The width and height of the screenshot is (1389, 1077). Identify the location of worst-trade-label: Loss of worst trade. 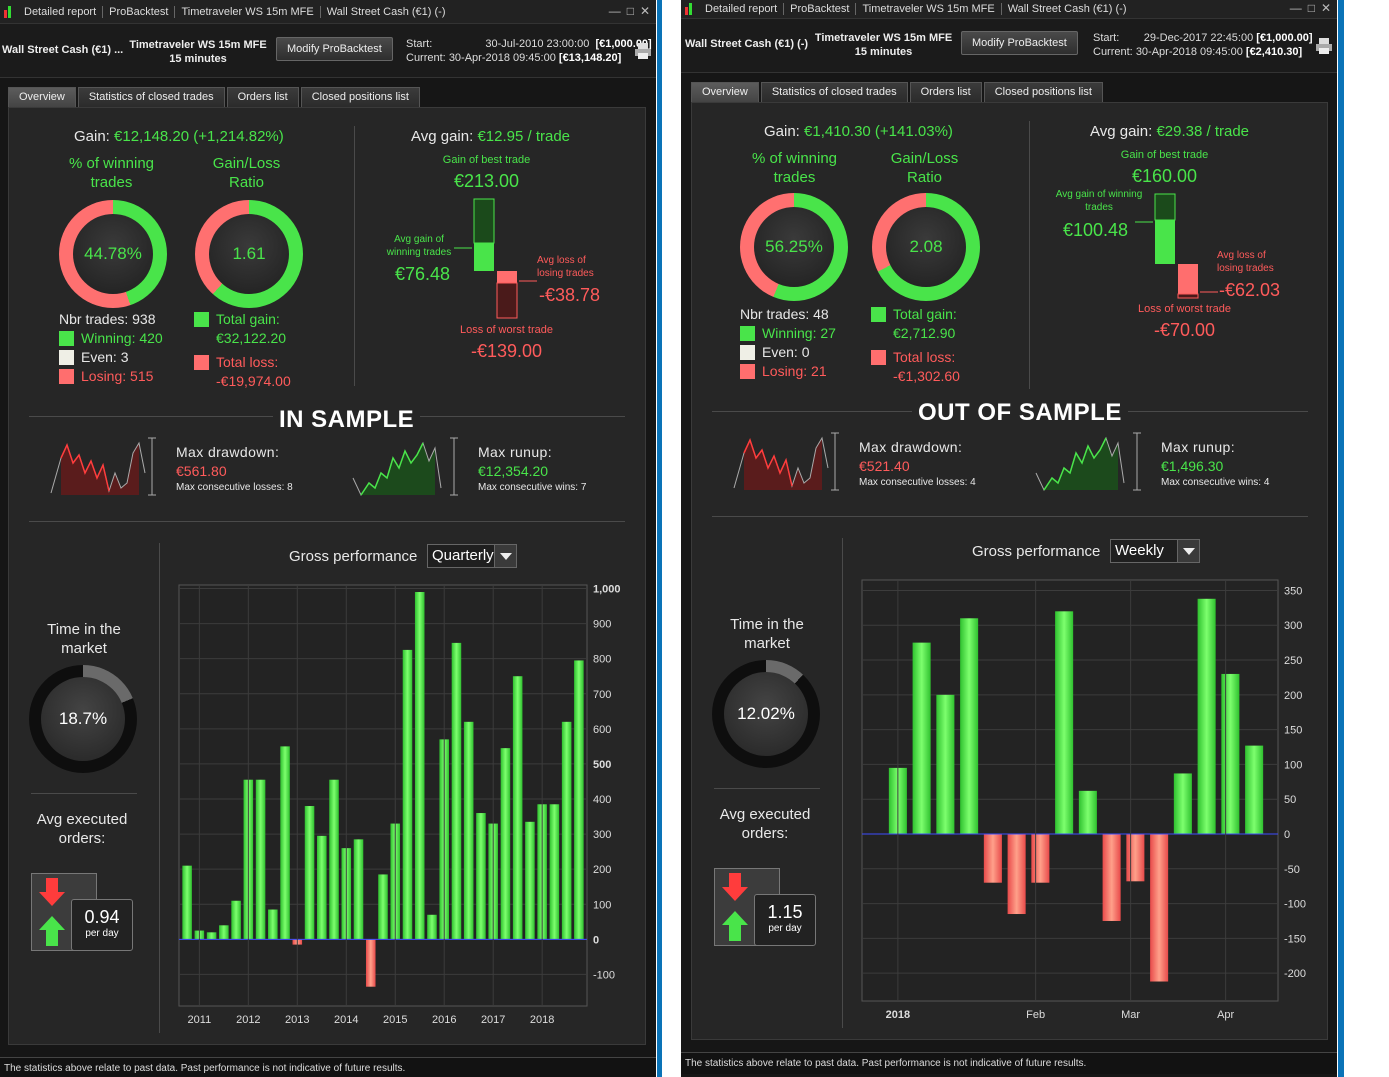
(506, 330).